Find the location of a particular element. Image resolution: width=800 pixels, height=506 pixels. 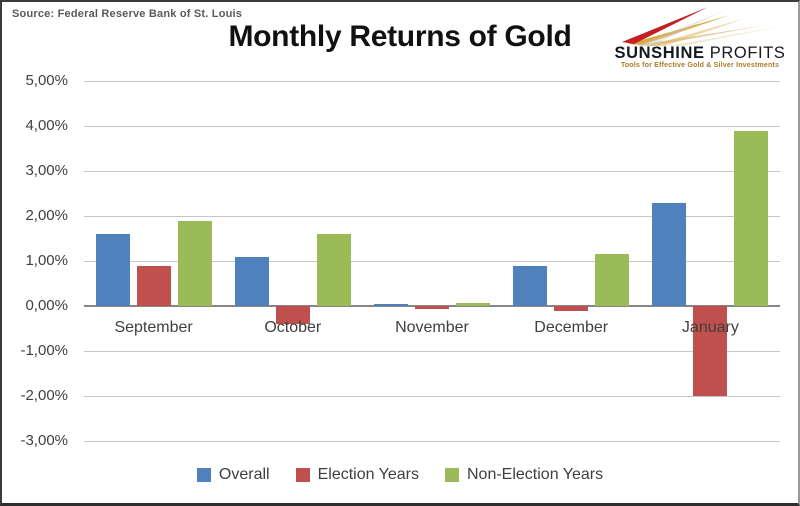

x-axis-category-label: October is located at coordinates (293, 327).